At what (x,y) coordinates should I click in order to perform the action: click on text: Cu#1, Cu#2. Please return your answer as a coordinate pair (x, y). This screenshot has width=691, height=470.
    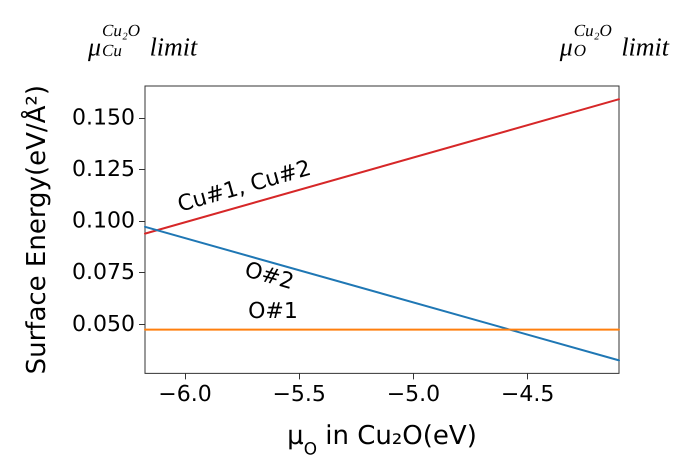
    Looking at the image, I should click on (244, 187).